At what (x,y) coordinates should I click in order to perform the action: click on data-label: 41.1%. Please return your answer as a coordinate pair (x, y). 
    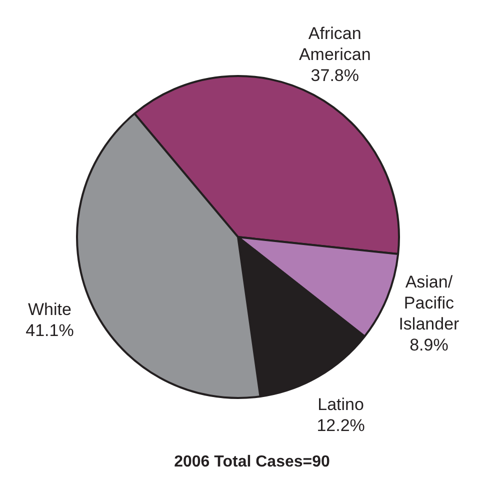
    Looking at the image, I should click on (50, 330).